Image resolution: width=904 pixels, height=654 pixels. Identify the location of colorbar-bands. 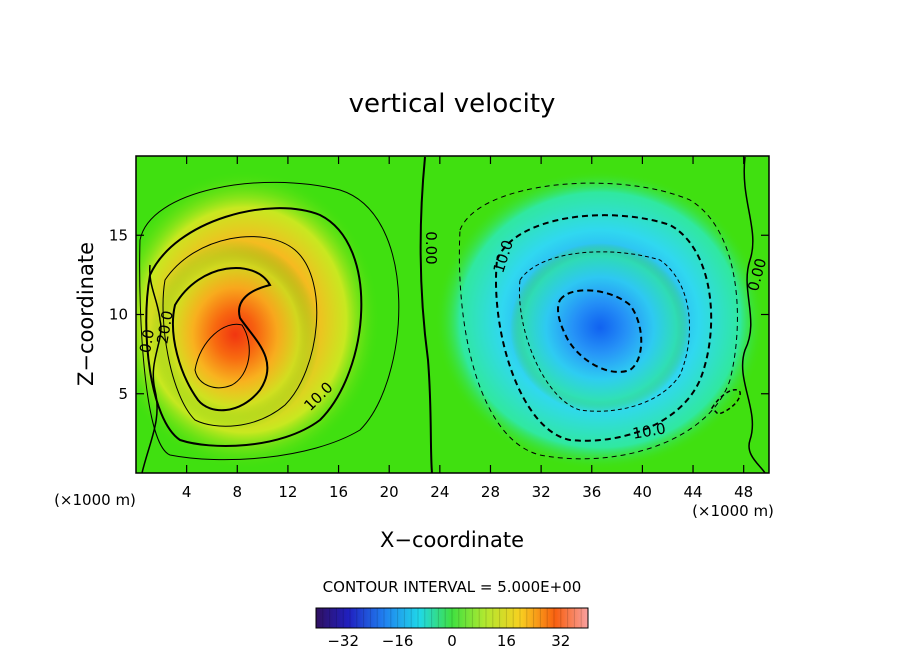
(452, 618).